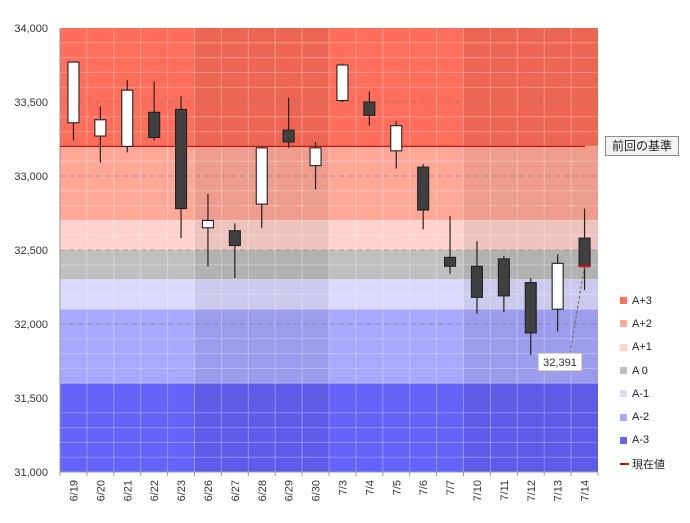 The image size is (690, 523). What do you see at coordinates (642, 300) in the screenshot?
I see `legend-label: A+3` at bounding box center [642, 300].